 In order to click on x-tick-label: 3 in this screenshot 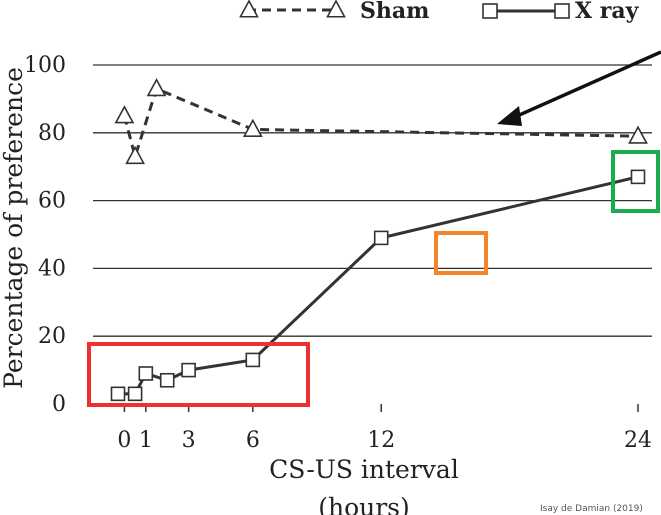, I will do `click(189, 440)`.